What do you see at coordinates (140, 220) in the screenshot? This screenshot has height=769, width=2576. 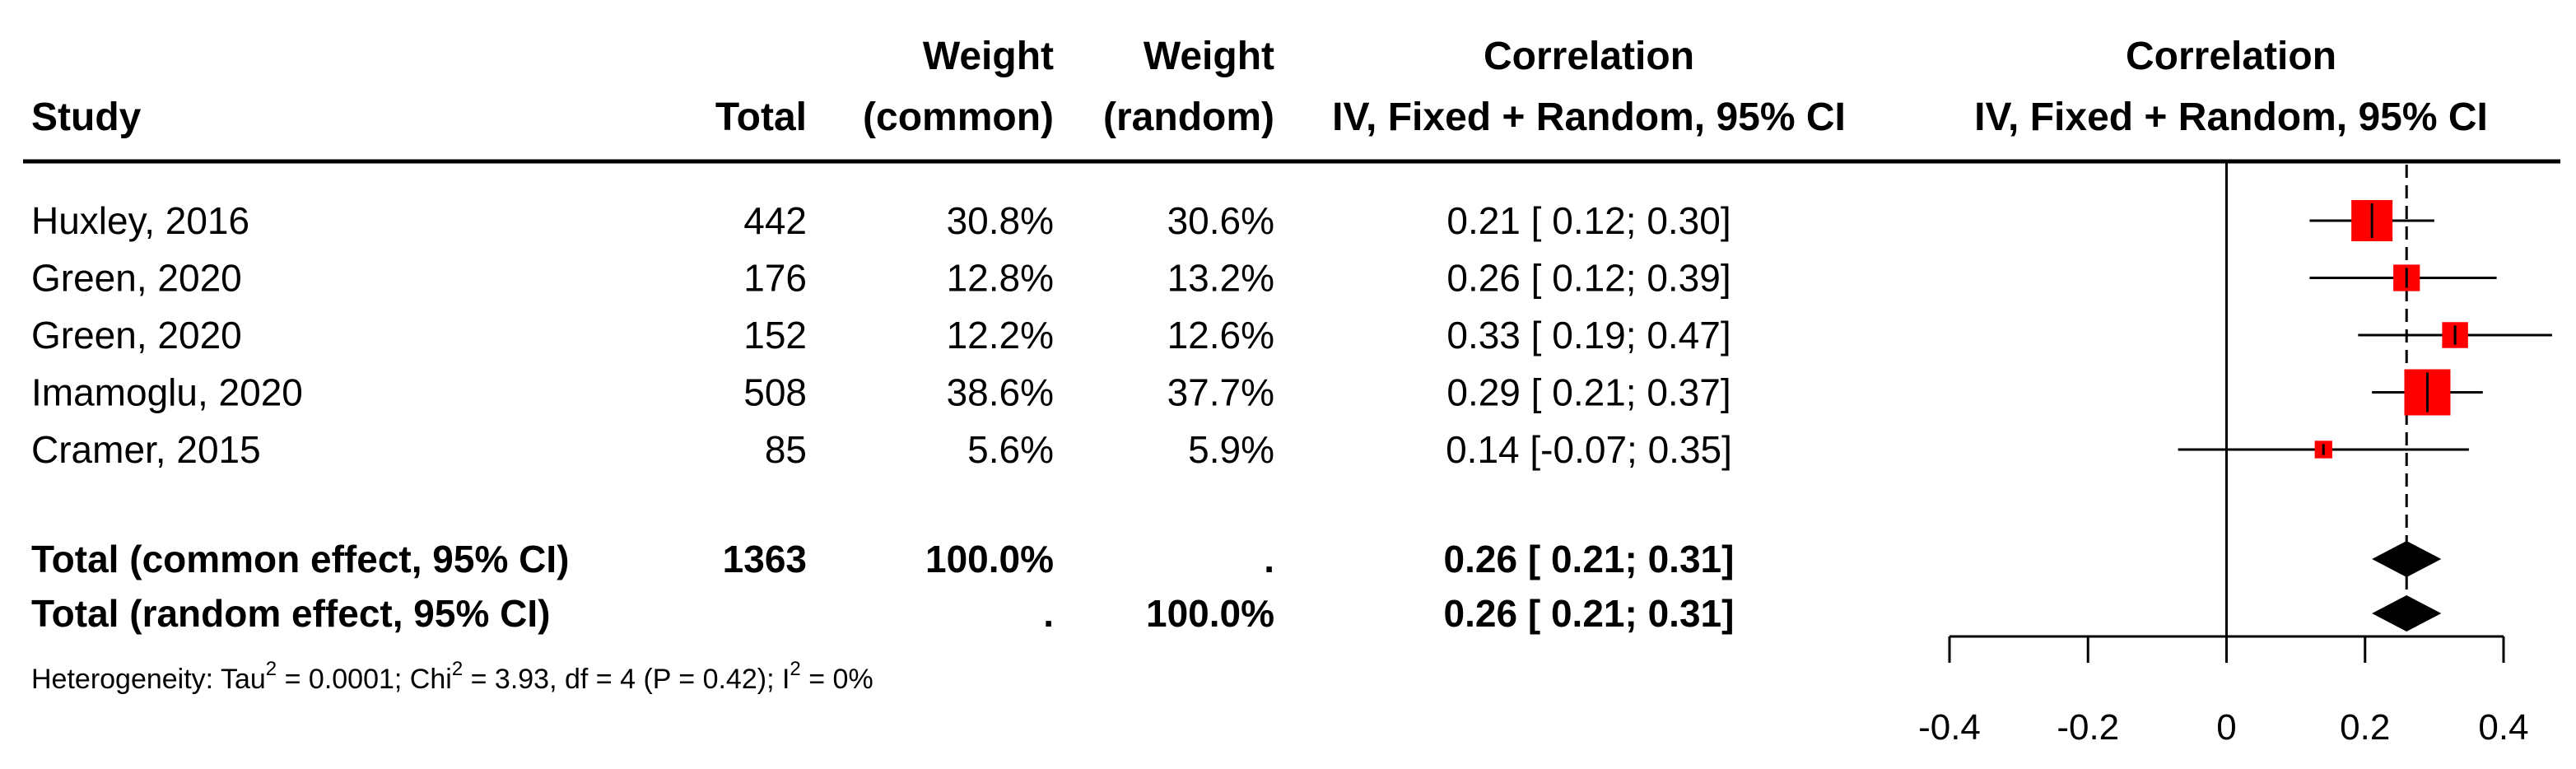 I see `study-row-1-name: Huxley, 2016` at bounding box center [140, 220].